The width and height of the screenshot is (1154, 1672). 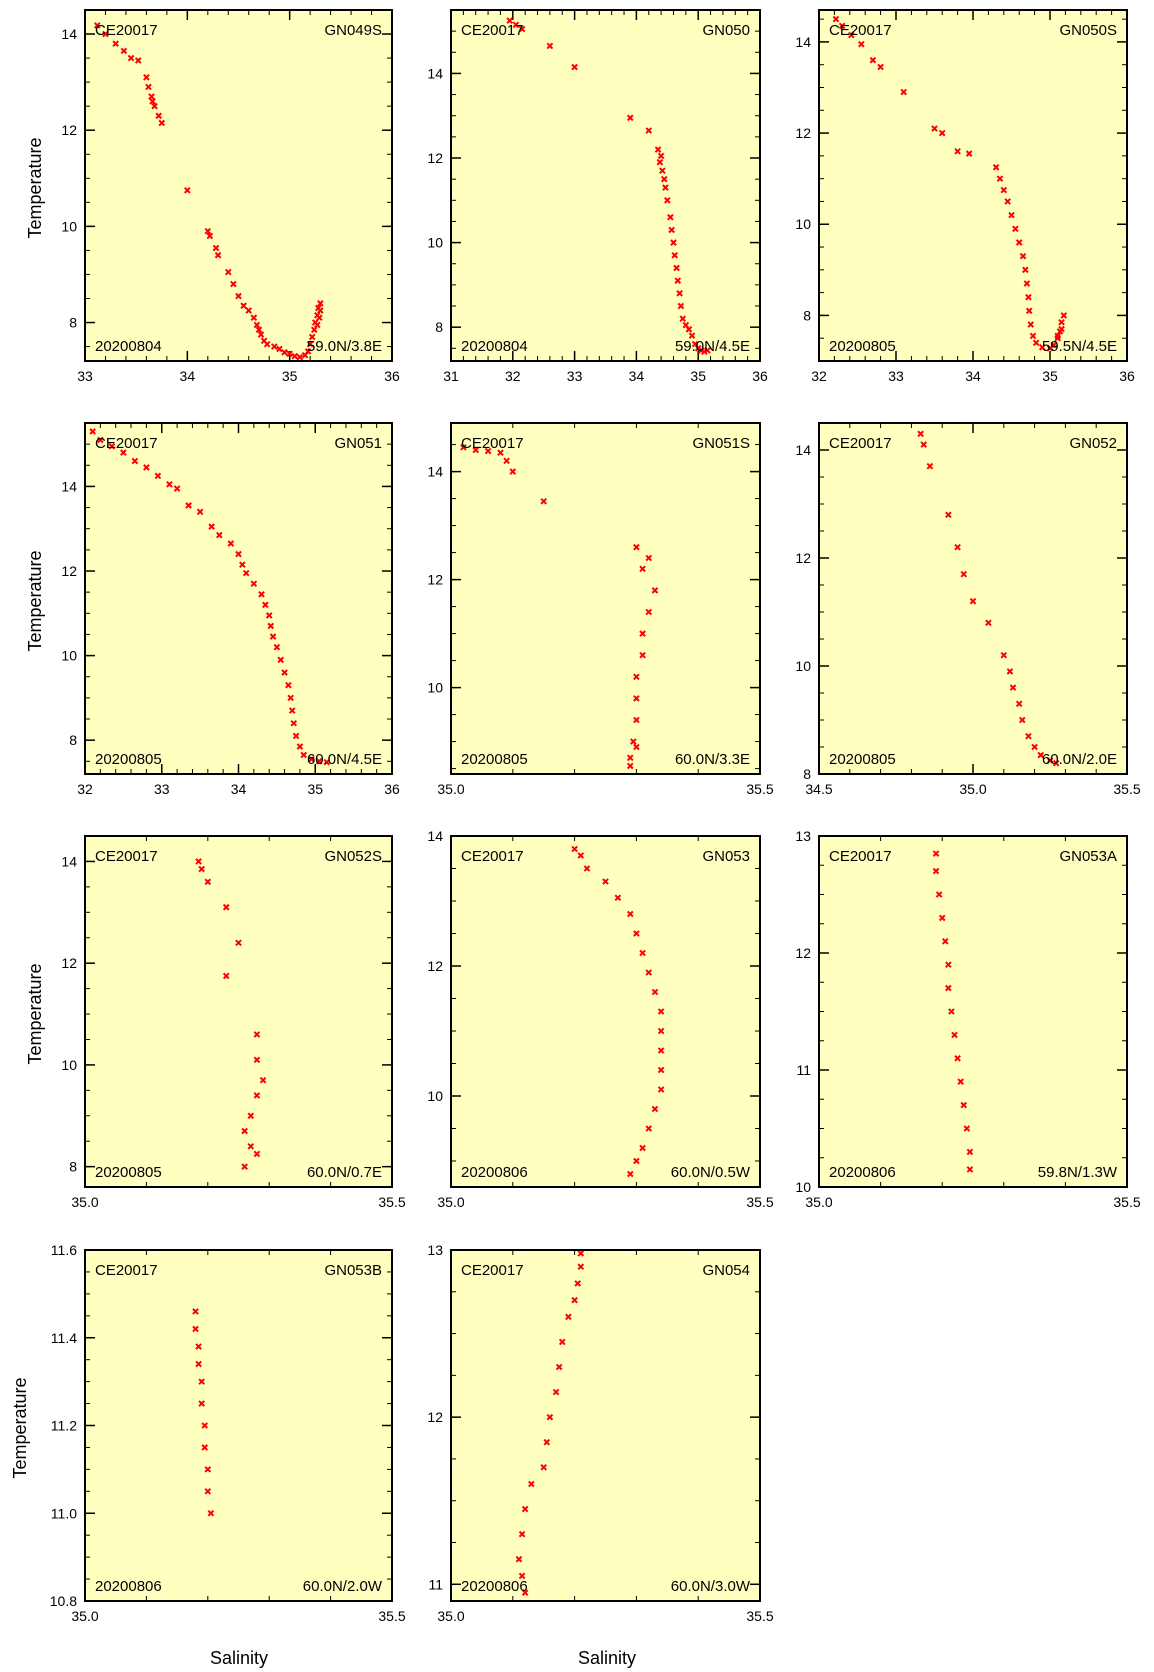 I want to click on y-tick-label: 11, so click(x=803, y=1070).